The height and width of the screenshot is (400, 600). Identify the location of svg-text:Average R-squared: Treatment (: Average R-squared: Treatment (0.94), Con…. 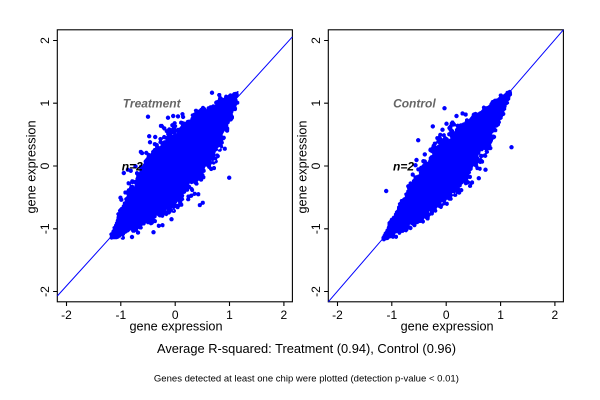
(306, 348).